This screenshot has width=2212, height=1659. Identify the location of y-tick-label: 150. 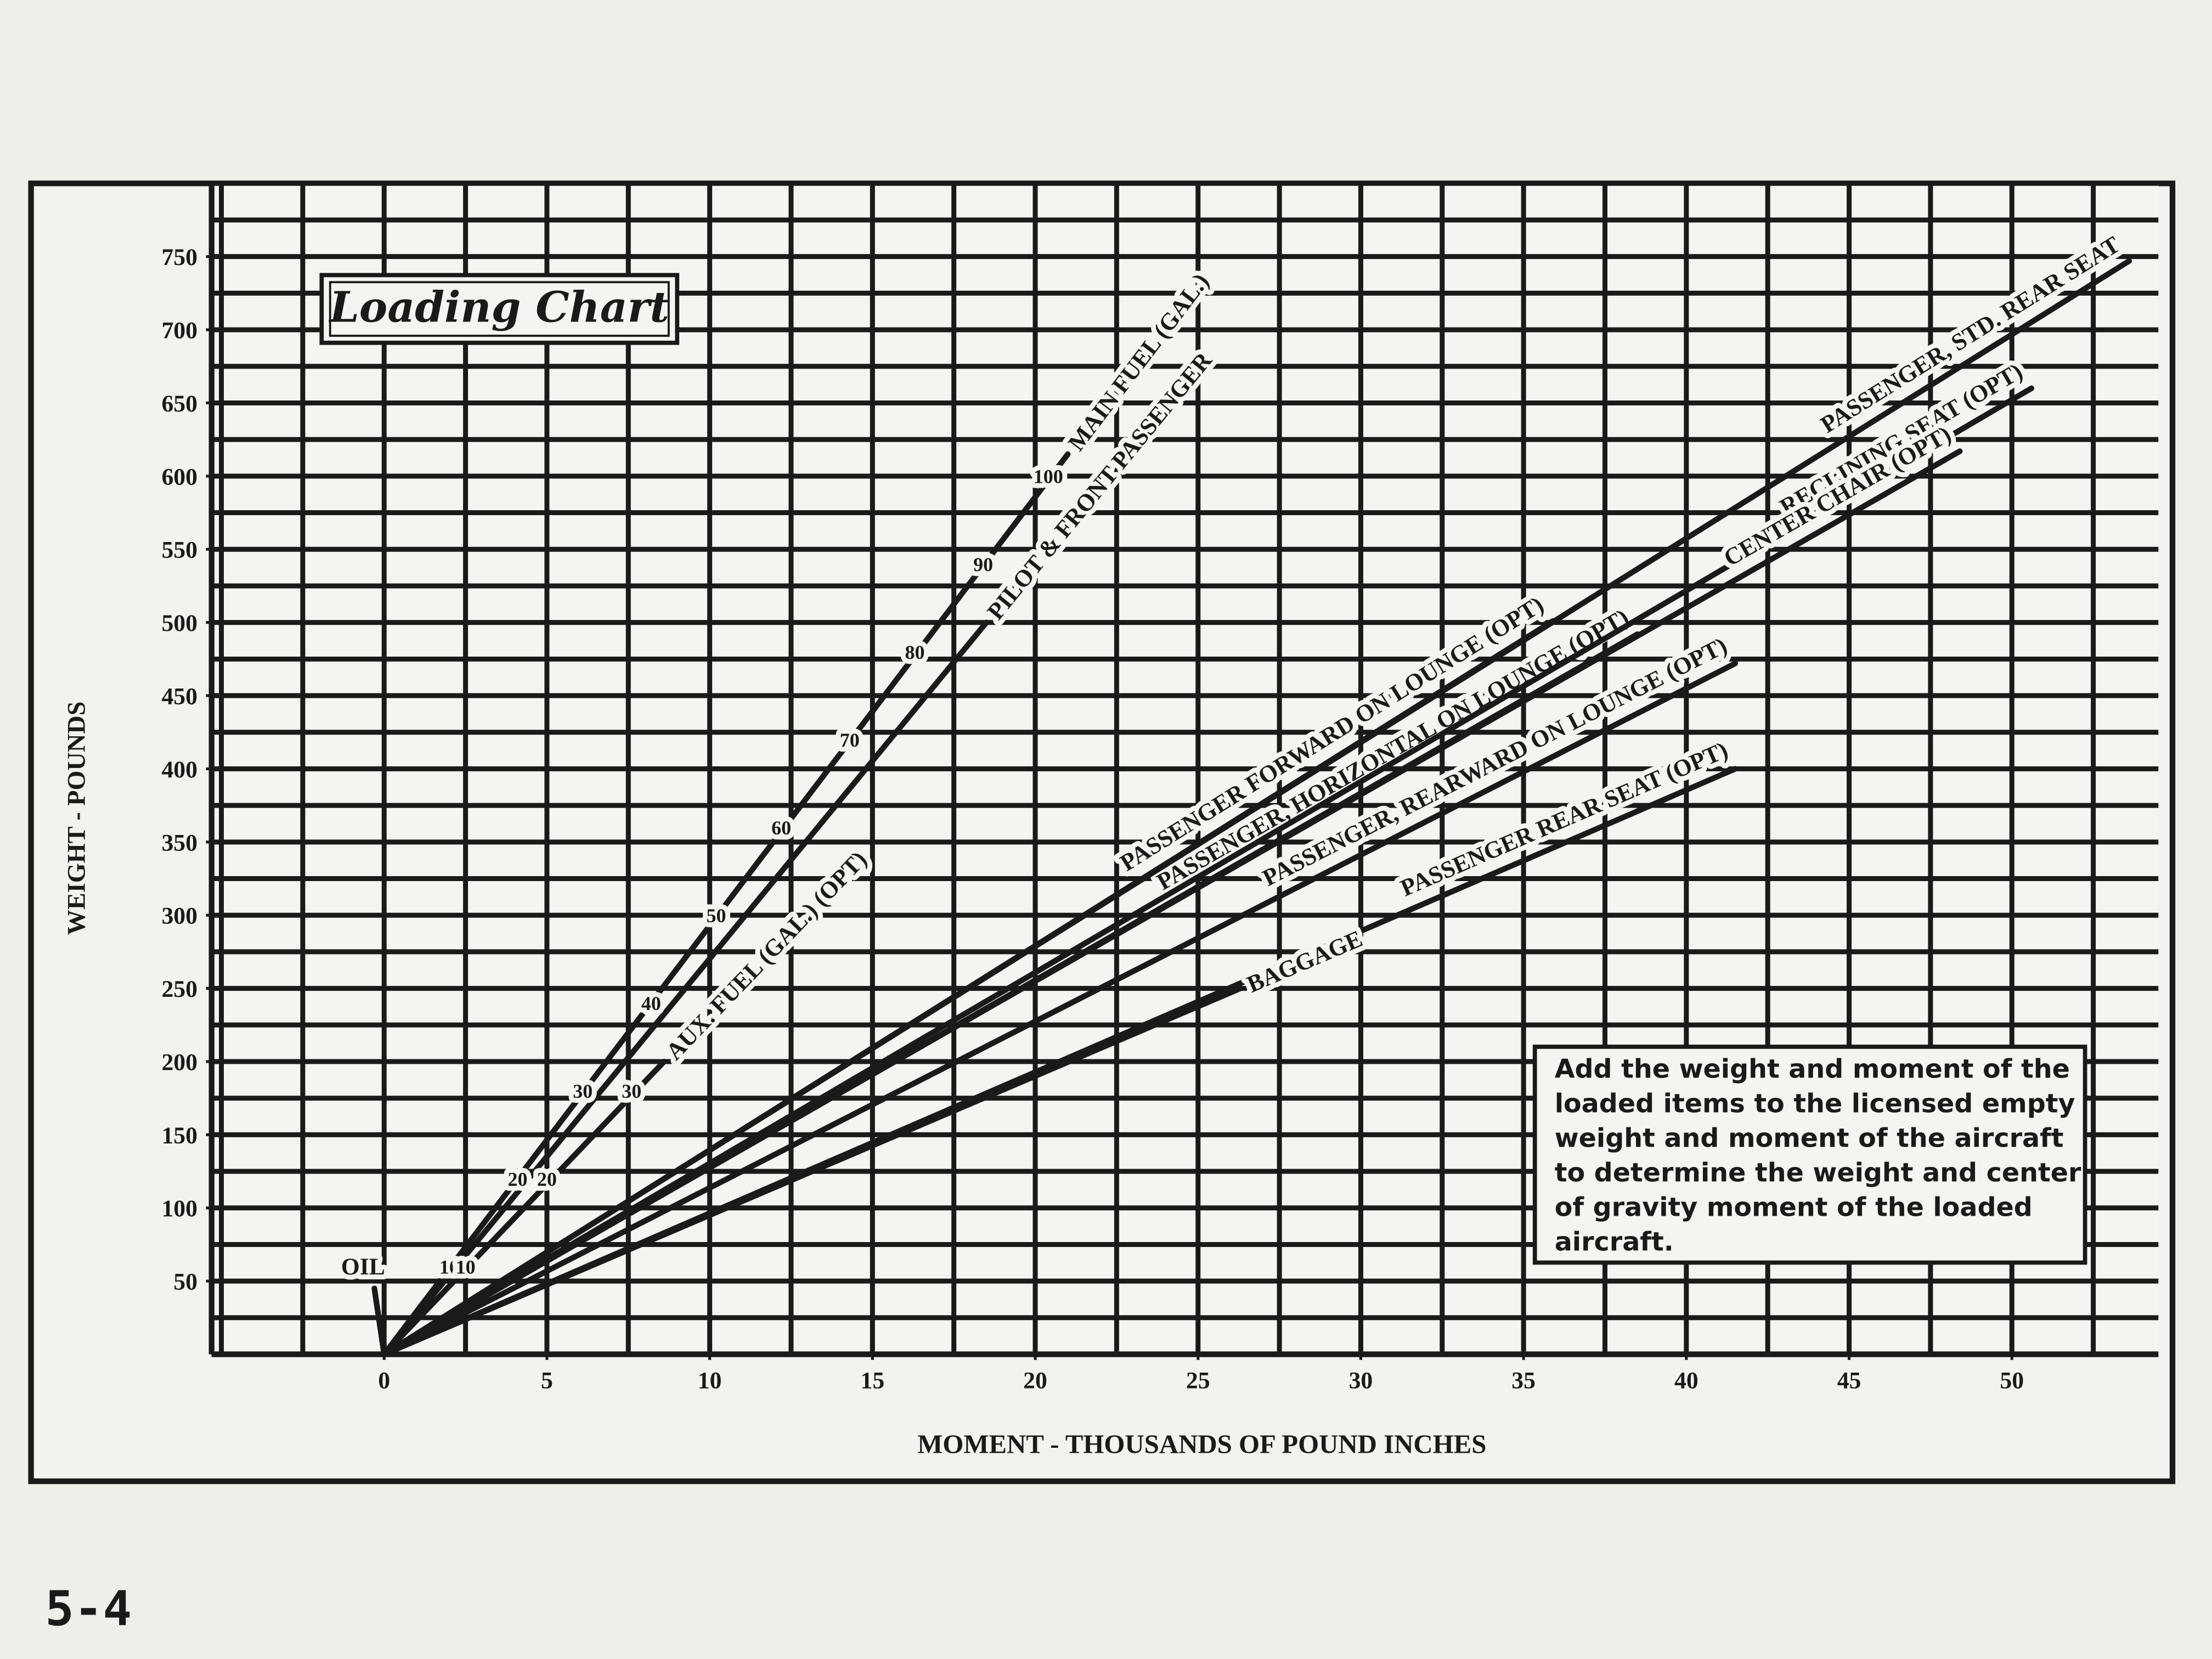
(179, 1135).